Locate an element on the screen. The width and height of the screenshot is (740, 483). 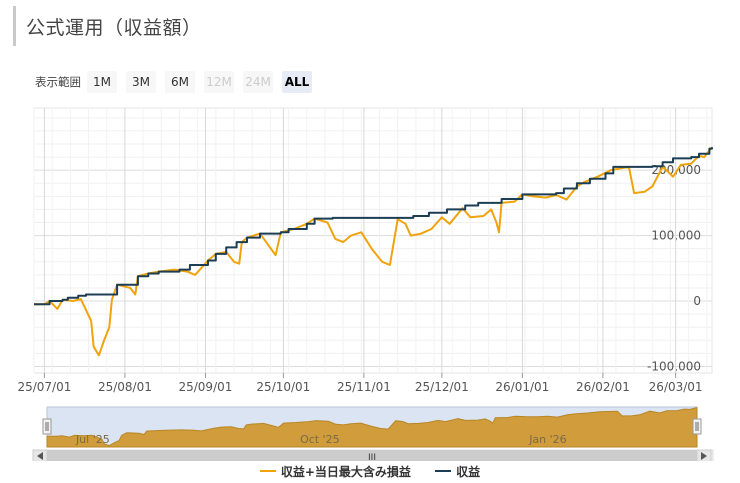
x-tick-label: 25/08/01 is located at coordinates (125, 387).